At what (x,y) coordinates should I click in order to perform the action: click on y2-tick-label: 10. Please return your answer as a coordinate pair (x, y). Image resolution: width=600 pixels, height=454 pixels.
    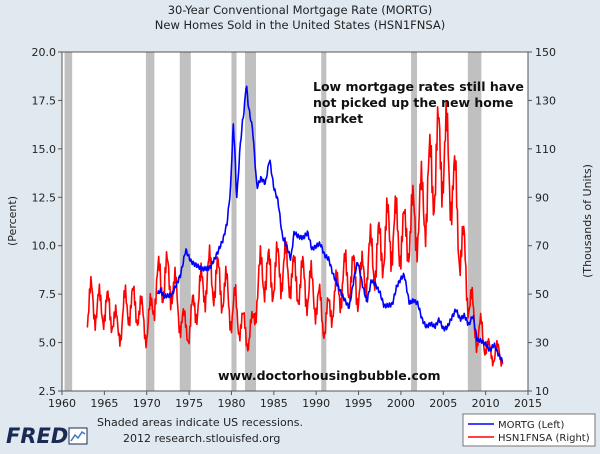
    Looking at the image, I should click on (542, 391).